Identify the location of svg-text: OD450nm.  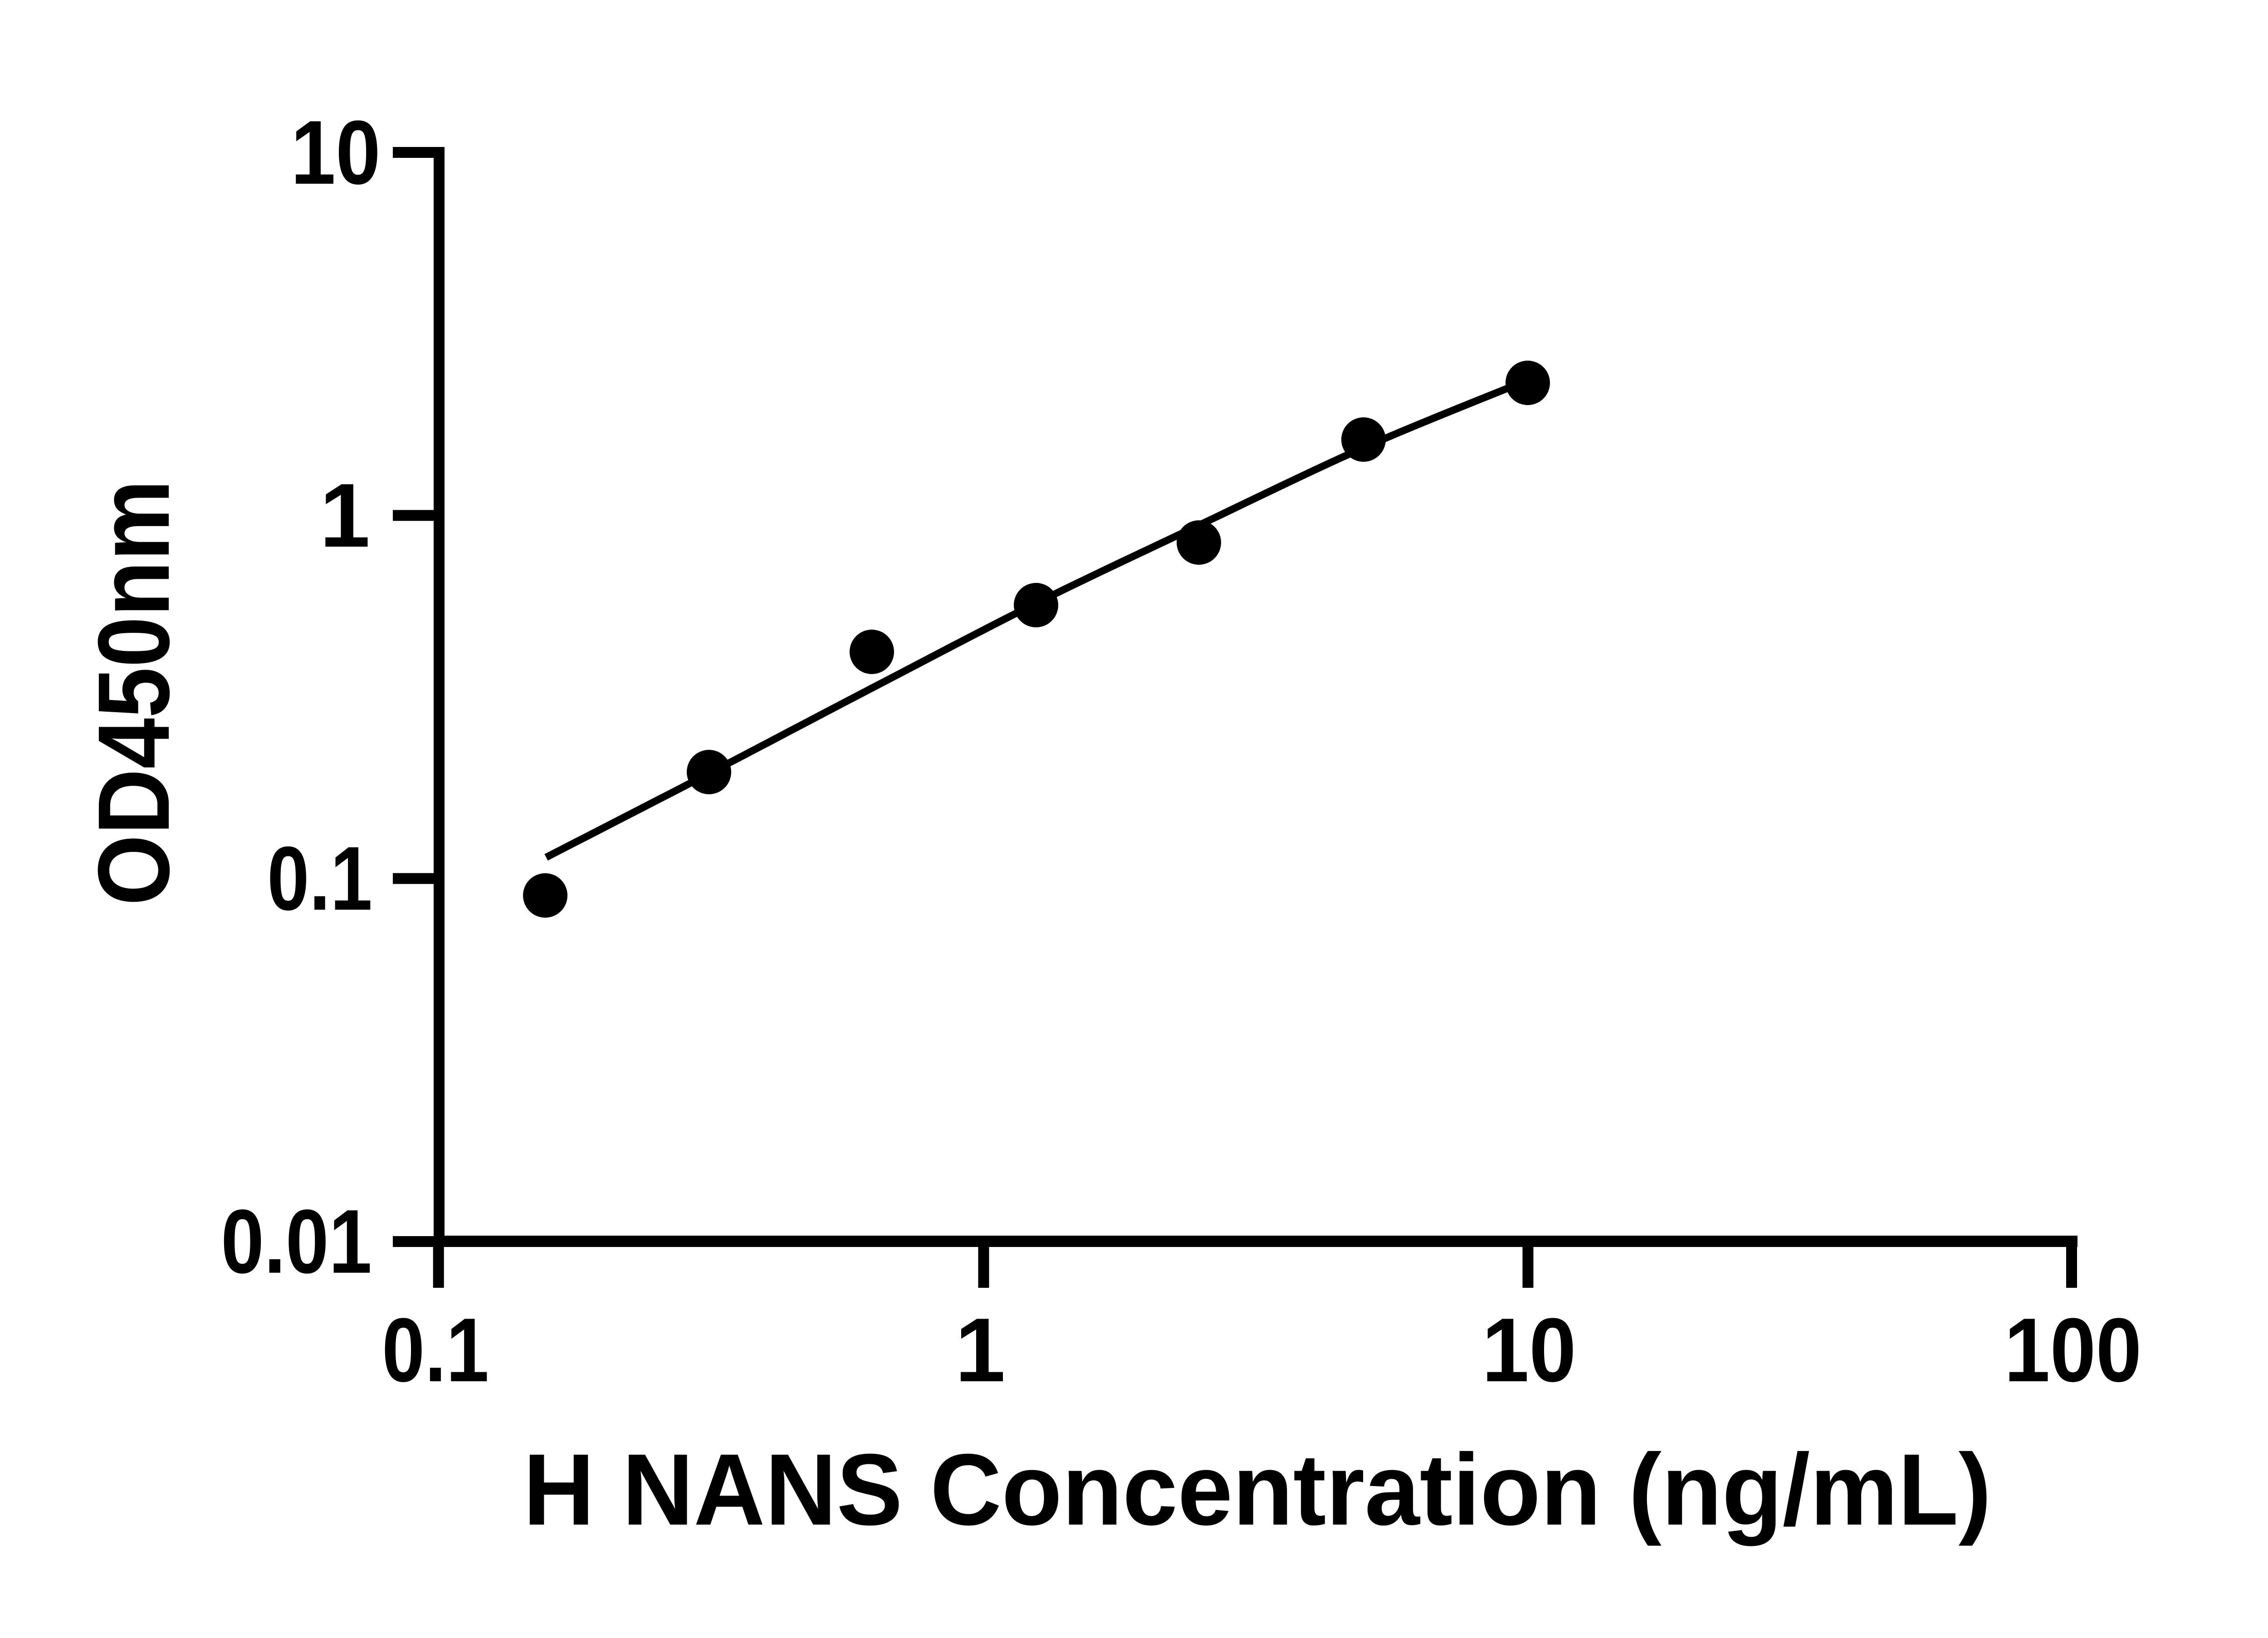
(134, 693).